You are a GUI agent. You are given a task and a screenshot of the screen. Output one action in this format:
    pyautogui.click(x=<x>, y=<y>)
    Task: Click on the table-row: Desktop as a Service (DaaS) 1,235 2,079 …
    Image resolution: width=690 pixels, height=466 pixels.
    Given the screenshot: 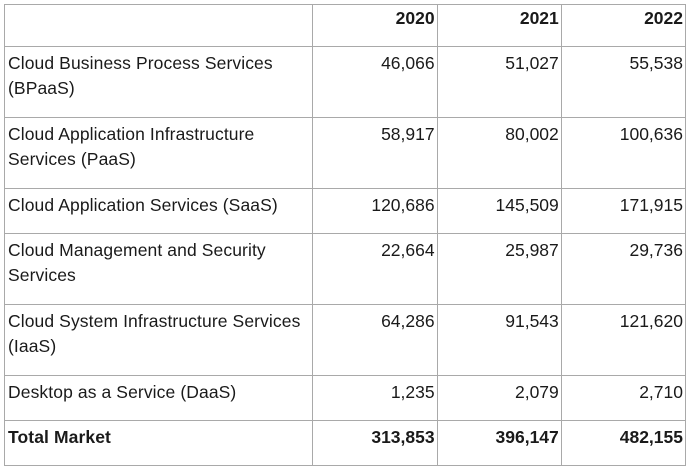 What is the action you would take?
    pyautogui.click(x=345, y=398)
    